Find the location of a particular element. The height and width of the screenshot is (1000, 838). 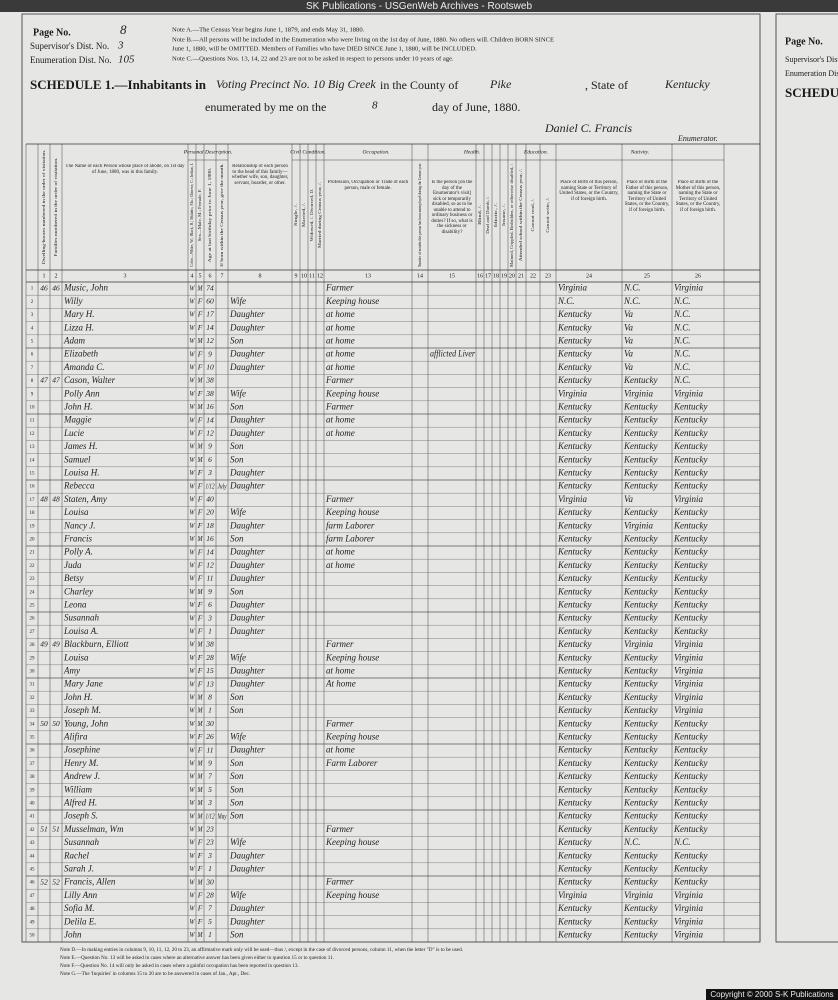

age: 10 is located at coordinates (210, 367).